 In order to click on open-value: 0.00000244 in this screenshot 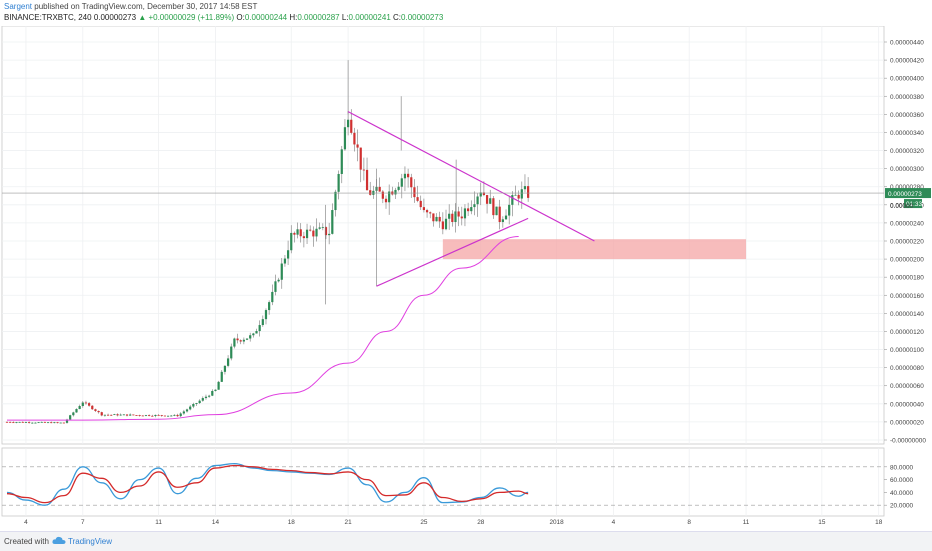, I will do `click(266, 17)`.